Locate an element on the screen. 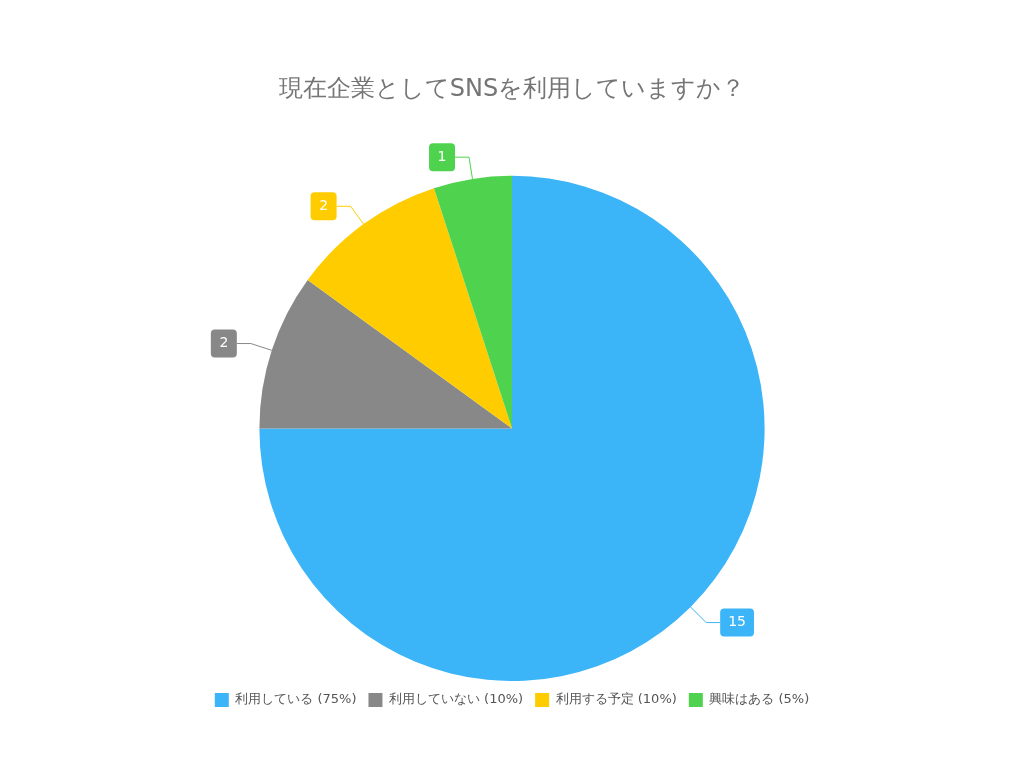  legend-label: 利用する予定 (10%) is located at coordinates (616, 699).